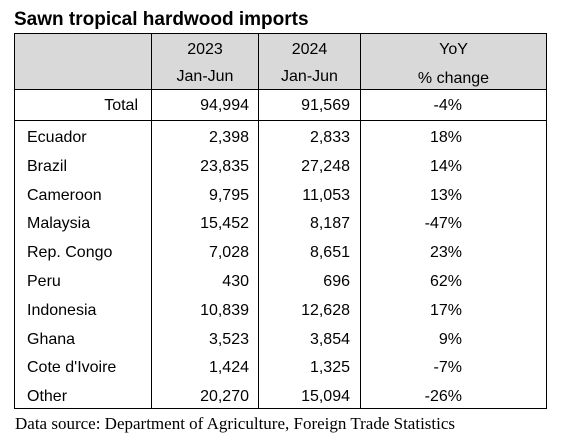 The height and width of the screenshot is (441, 561). Describe the element at coordinates (57, 137) in the screenshot. I see `country-cell: Ecuador` at that location.